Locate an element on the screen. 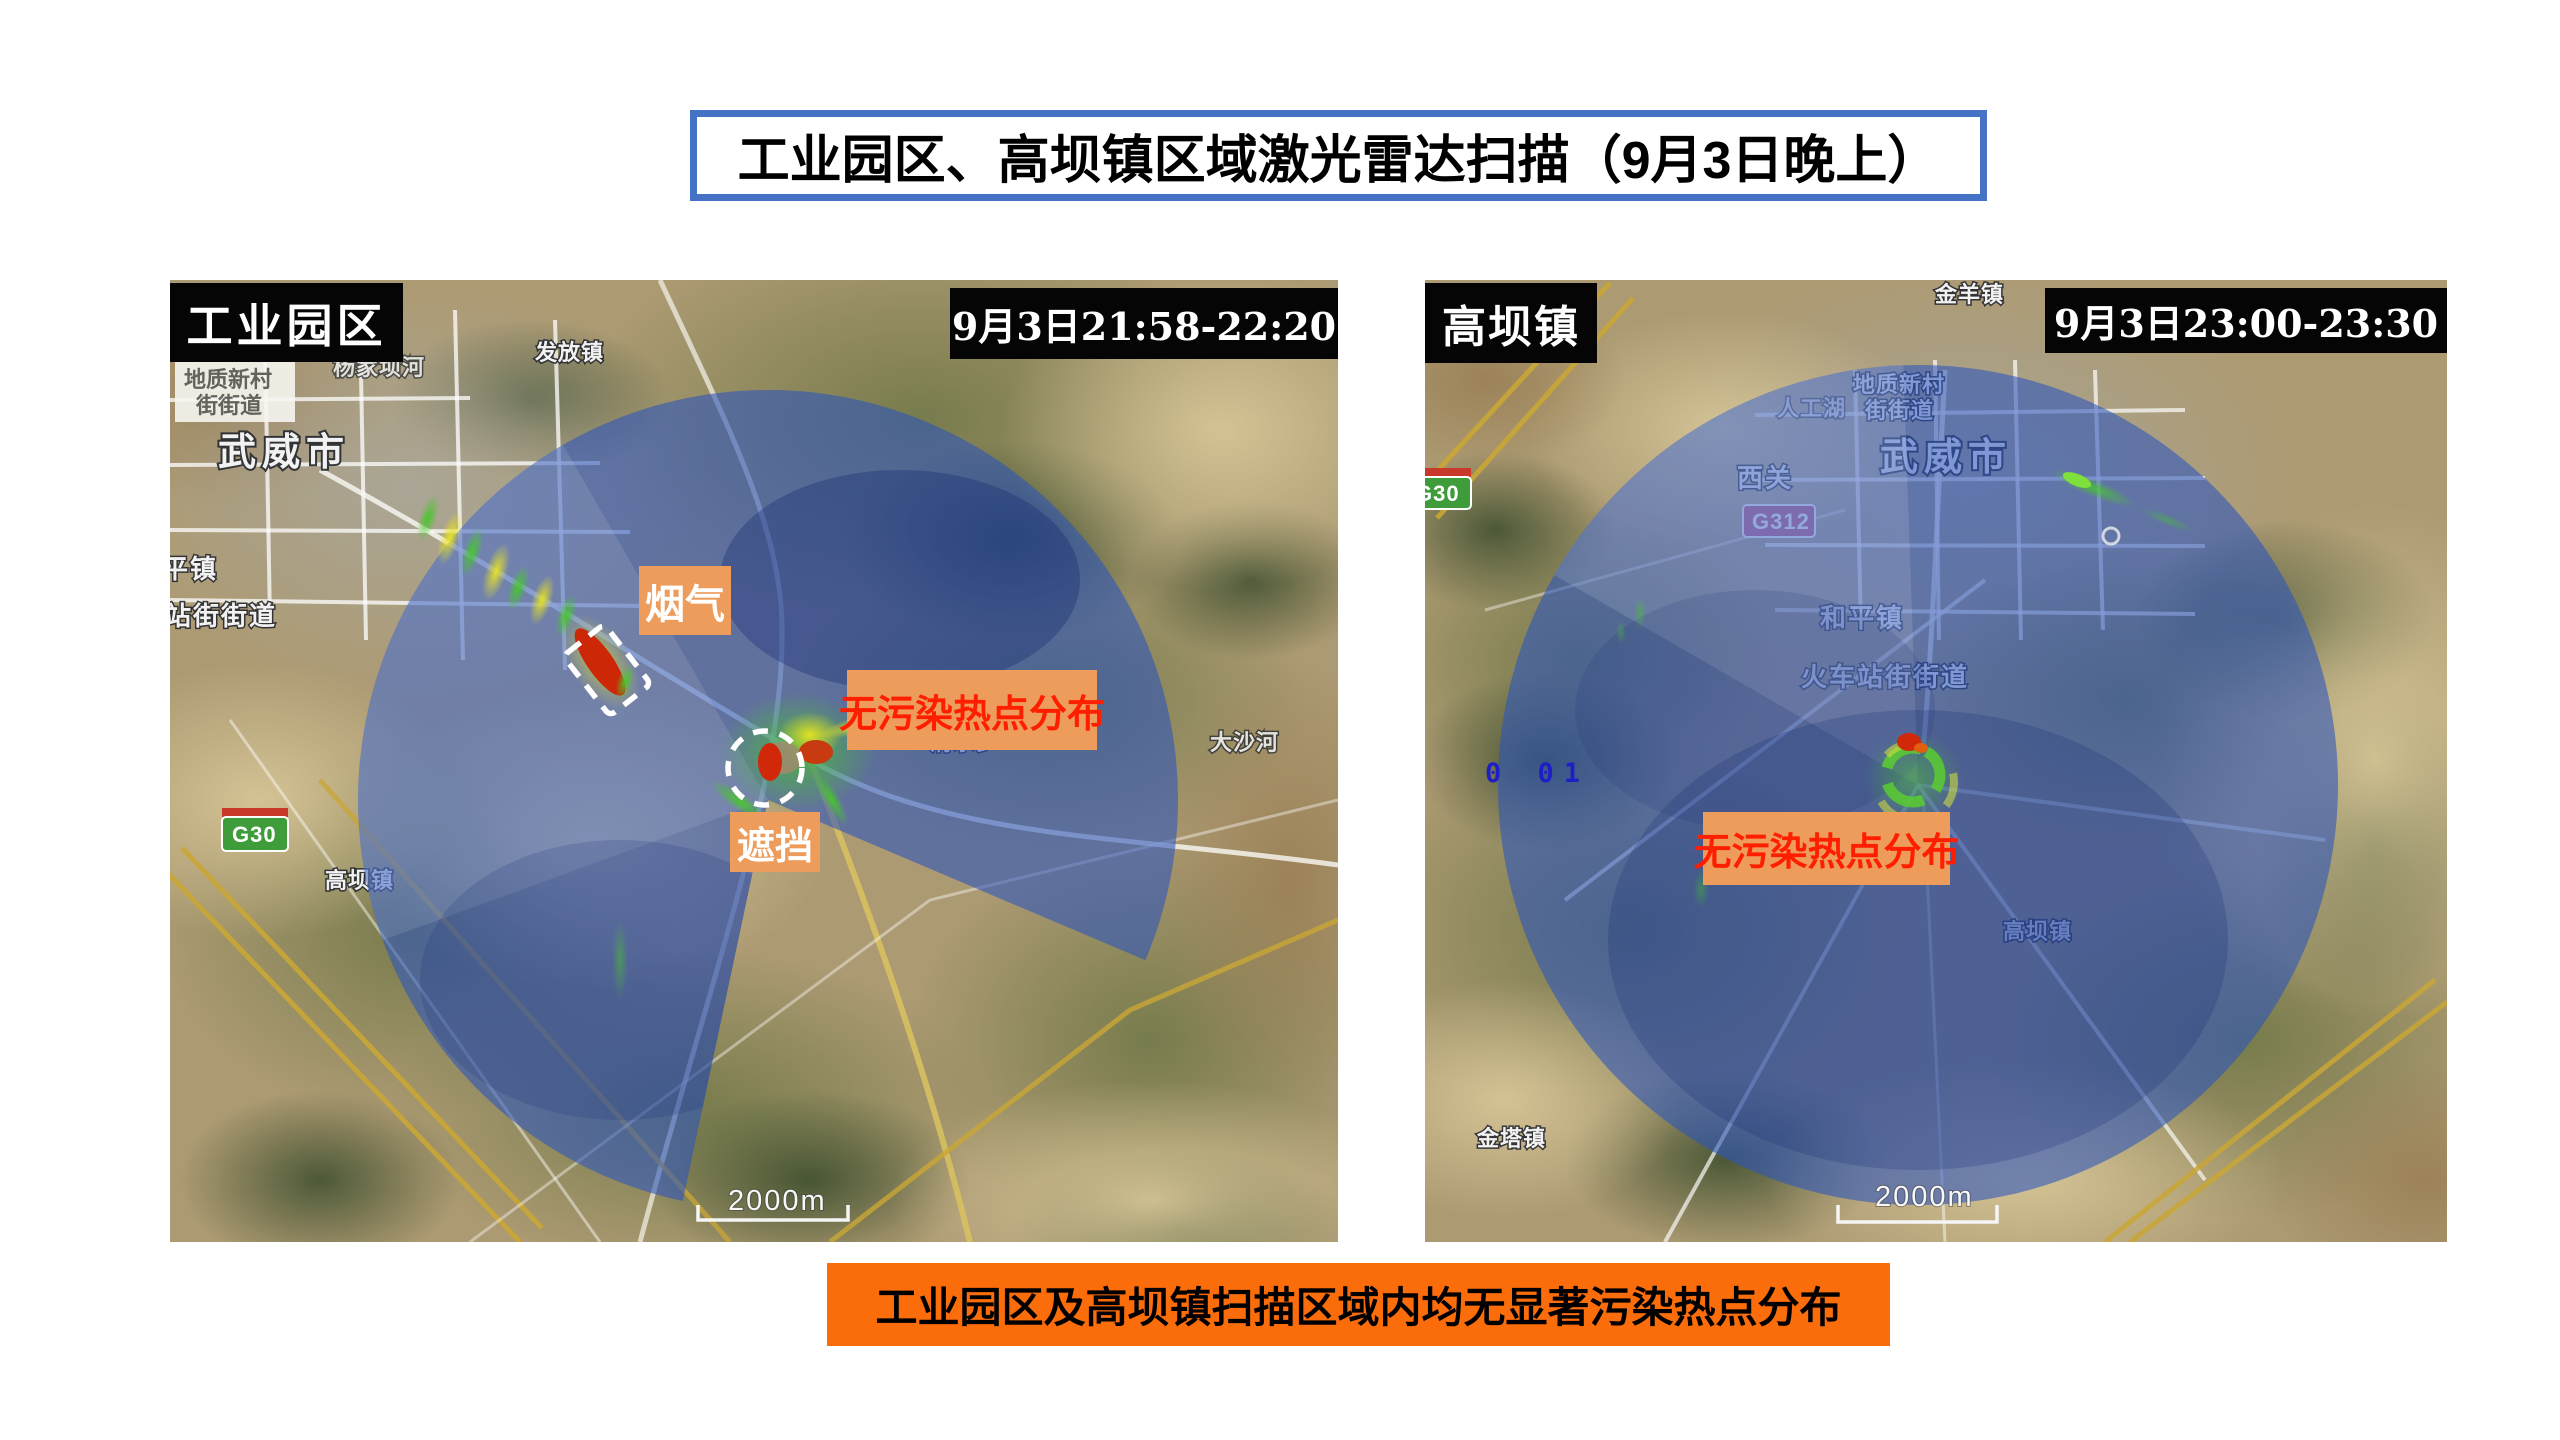 The height and width of the screenshot is (1440, 2560). smoke-dashed-box is located at coordinates (607, 670).